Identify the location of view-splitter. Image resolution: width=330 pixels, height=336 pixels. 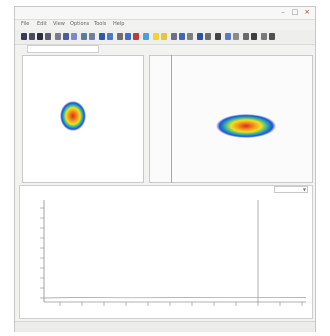
(171, 119).